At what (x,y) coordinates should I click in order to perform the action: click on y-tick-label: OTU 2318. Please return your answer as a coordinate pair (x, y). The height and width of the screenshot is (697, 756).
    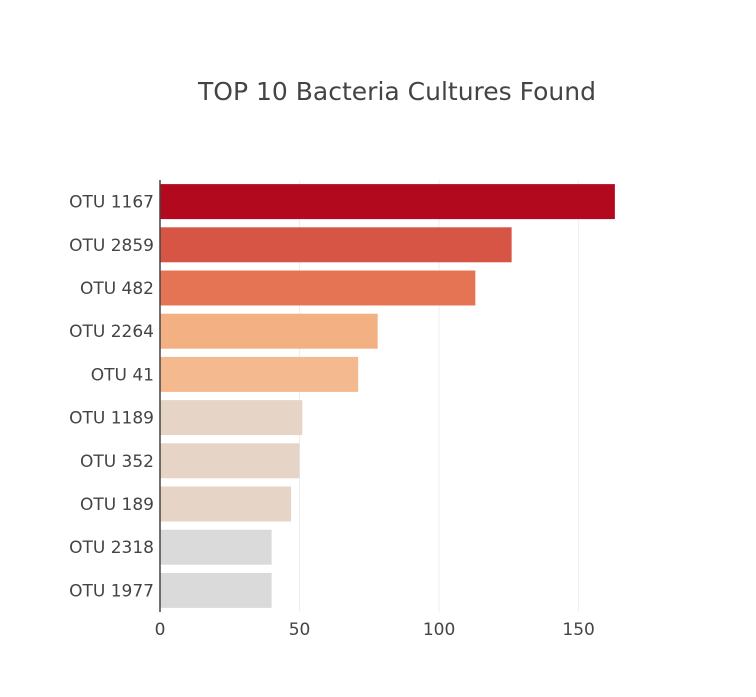
    Looking at the image, I should click on (111, 548).